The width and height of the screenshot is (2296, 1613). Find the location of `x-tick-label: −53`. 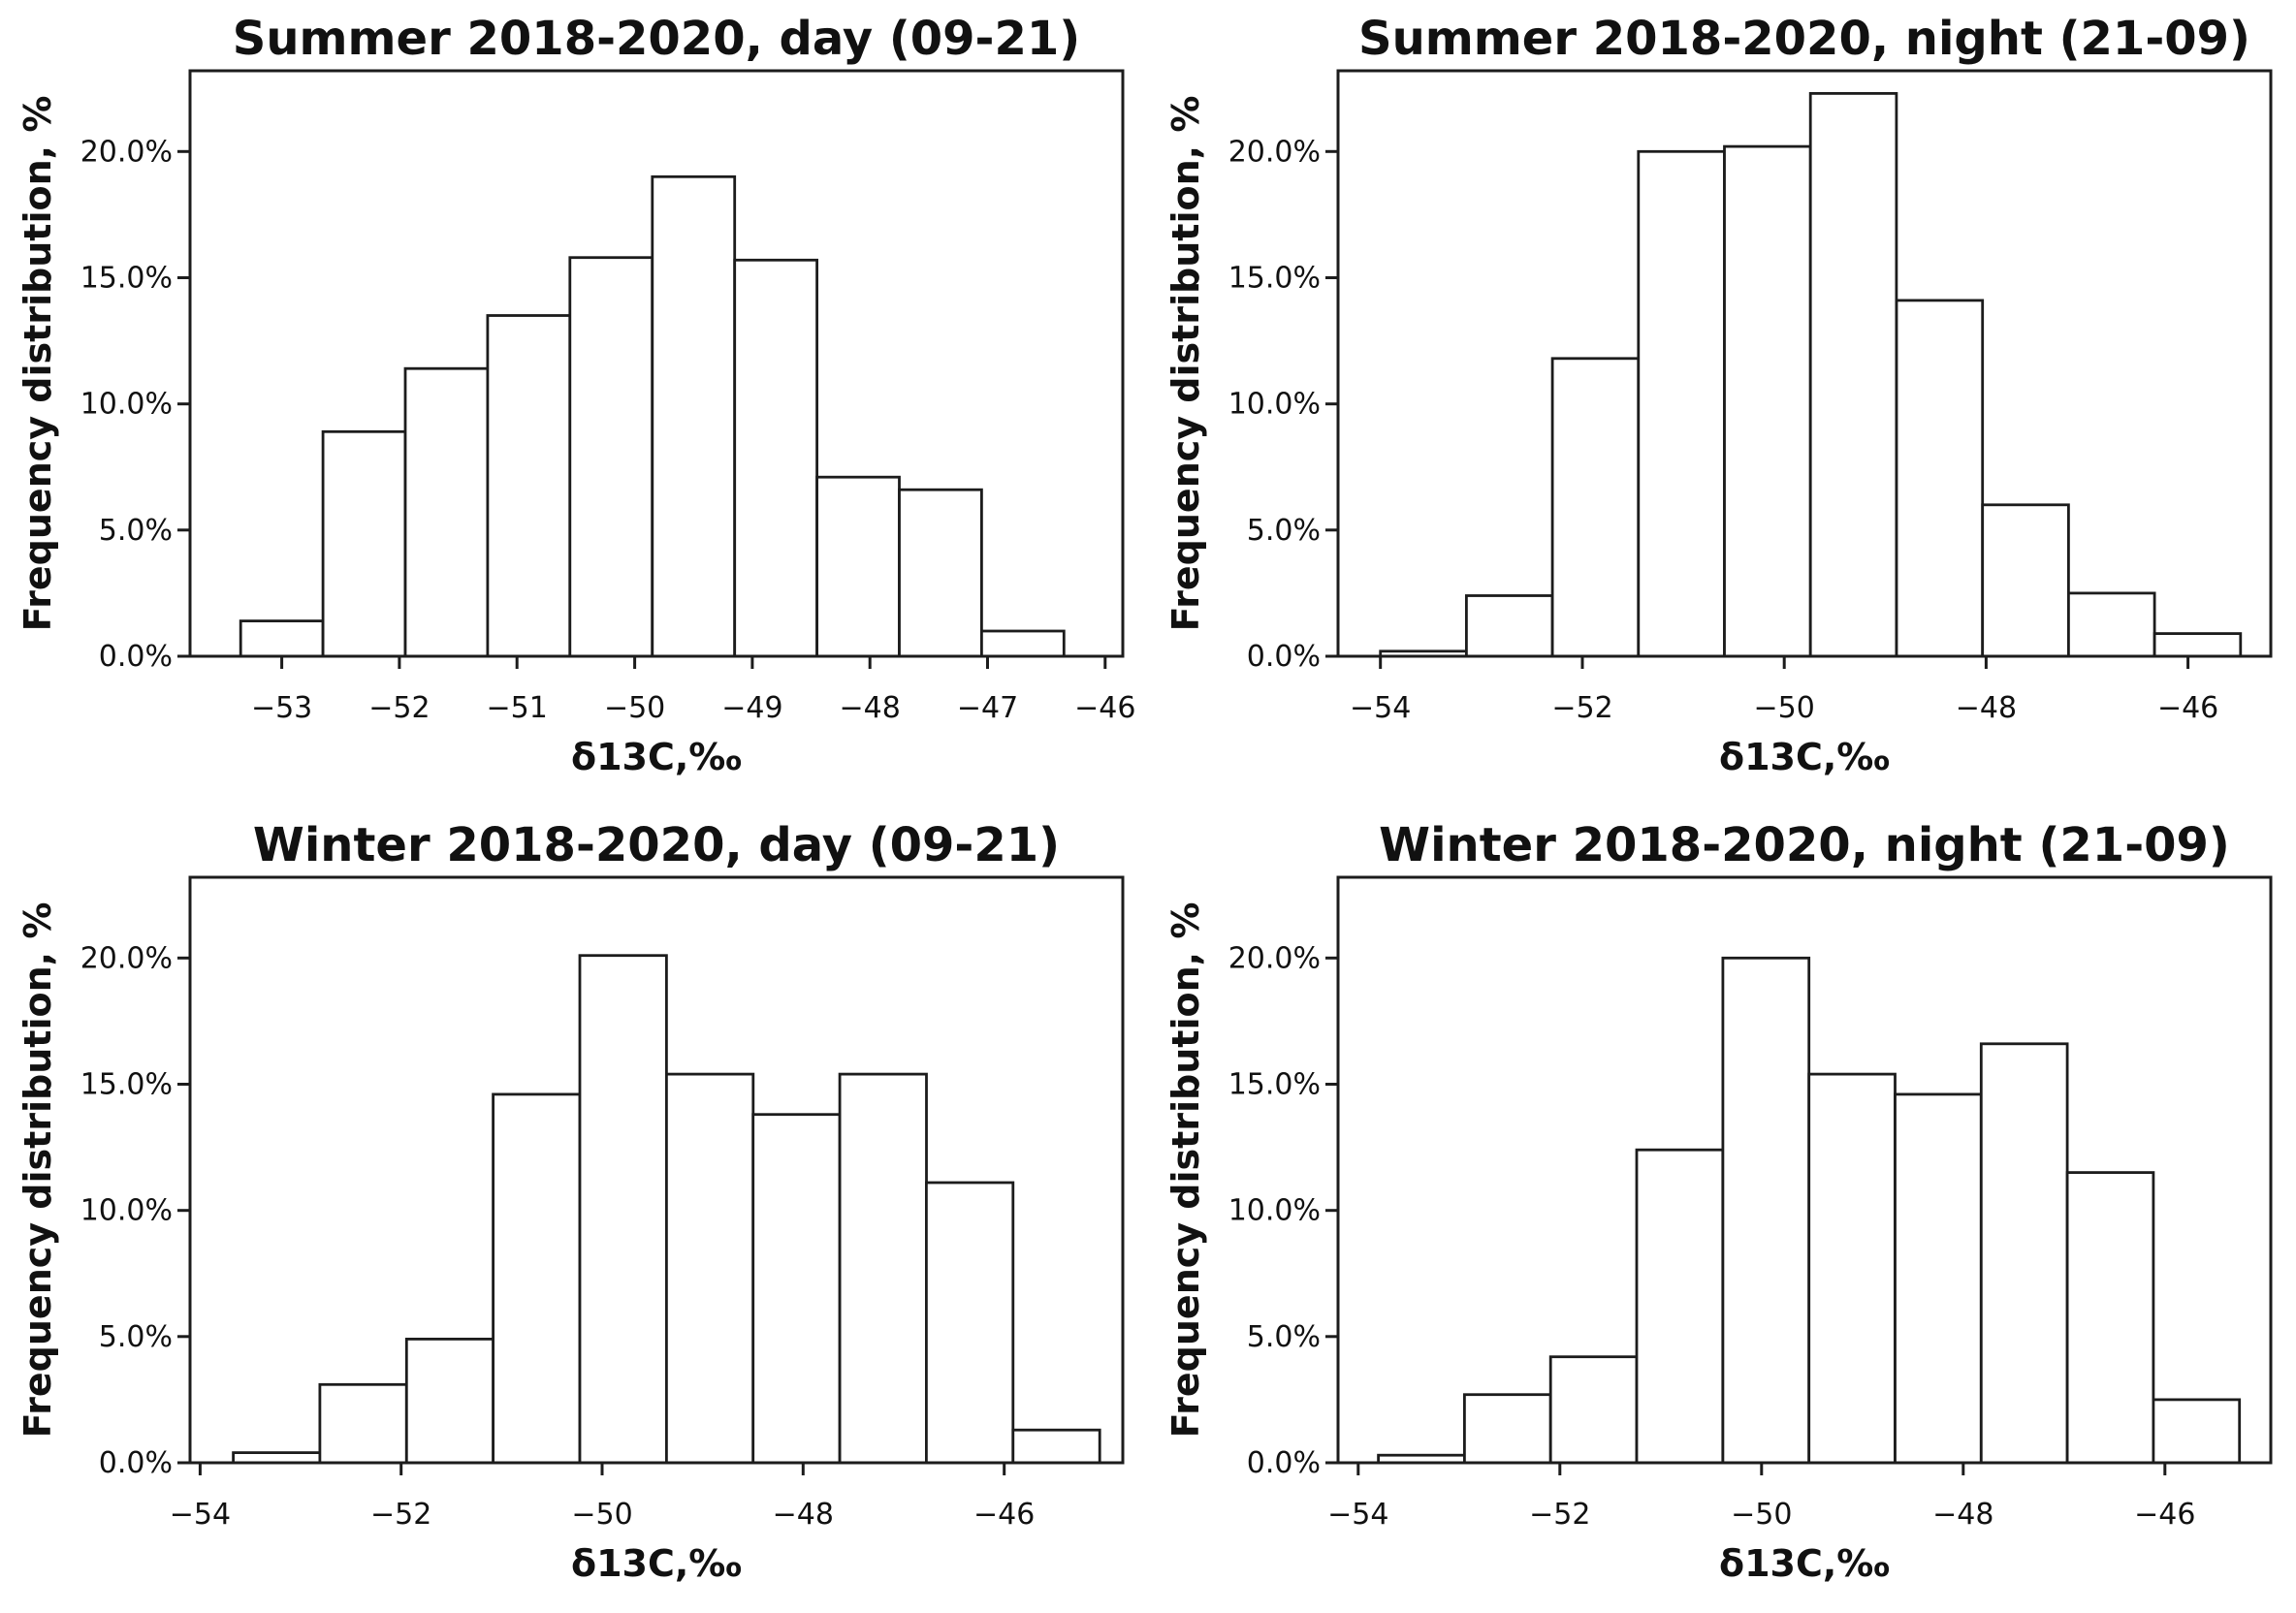

x-tick-label: −53 is located at coordinates (281, 708).